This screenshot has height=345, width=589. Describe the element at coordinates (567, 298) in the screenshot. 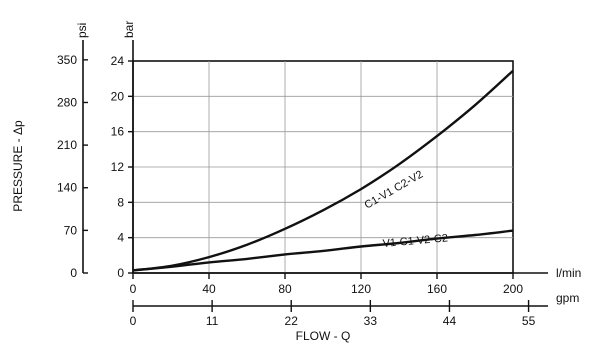

I see `x-unit-gpm: gpm` at that location.